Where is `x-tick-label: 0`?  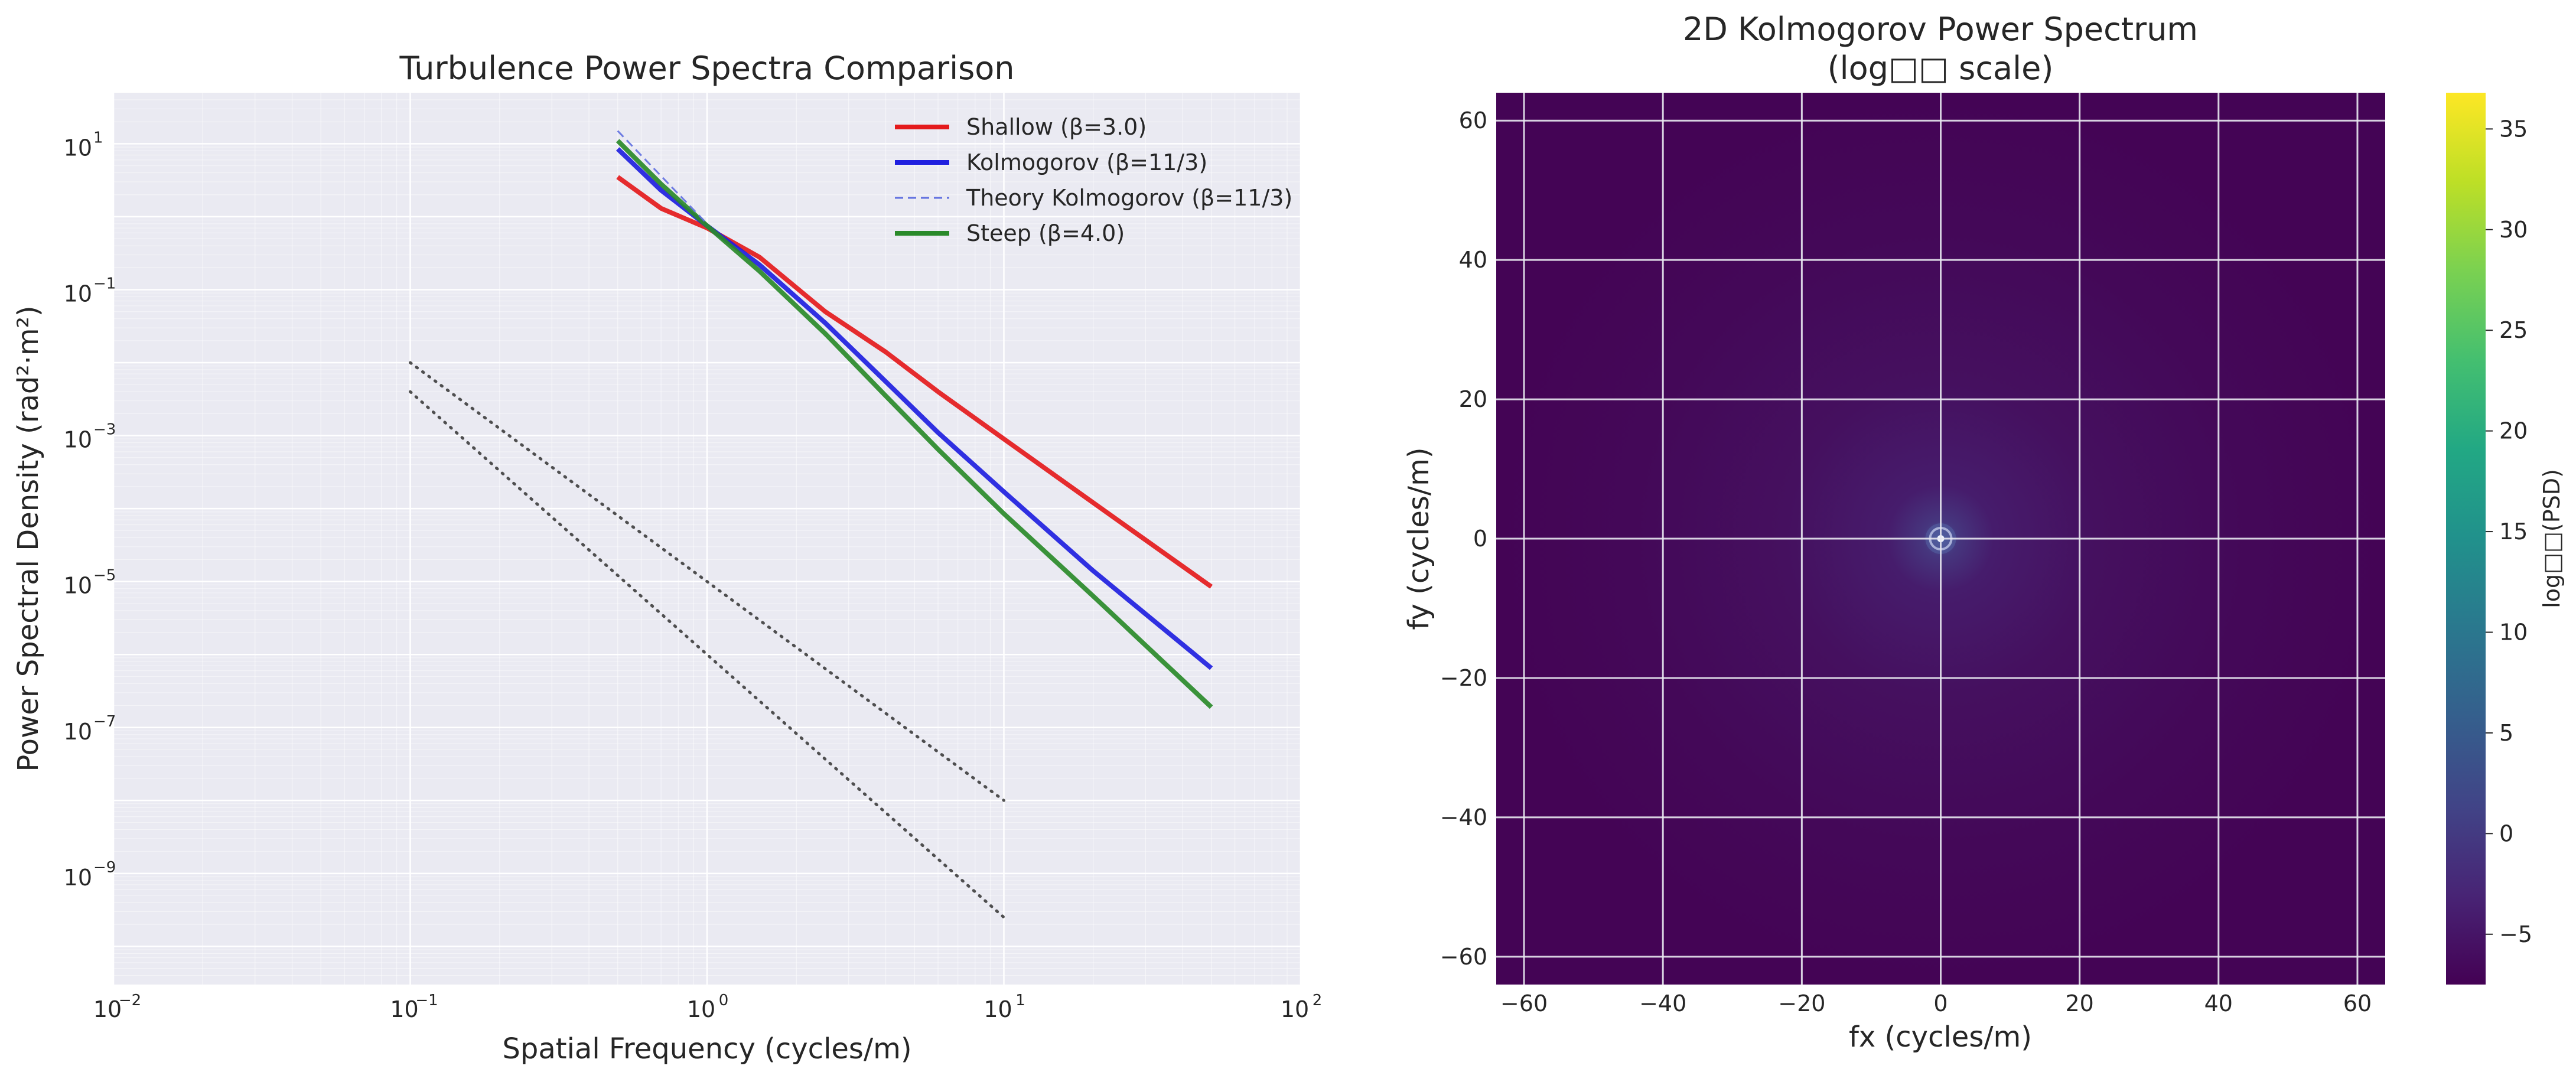 x-tick-label: 0 is located at coordinates (1940, 1003).